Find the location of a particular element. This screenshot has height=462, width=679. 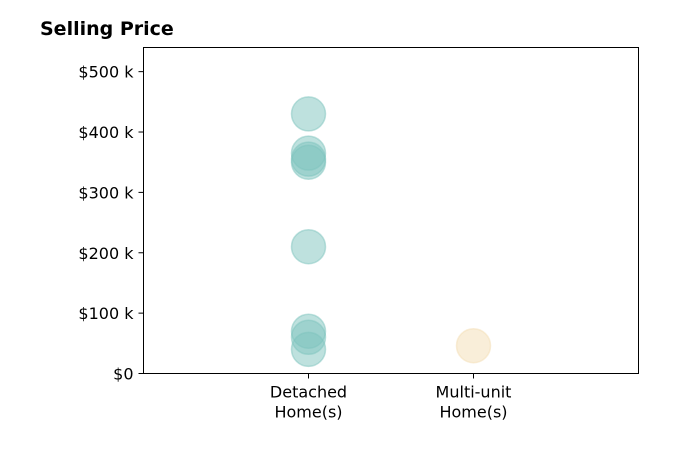

x-tick-label-line: Detached is located at coordinates (308, 392).